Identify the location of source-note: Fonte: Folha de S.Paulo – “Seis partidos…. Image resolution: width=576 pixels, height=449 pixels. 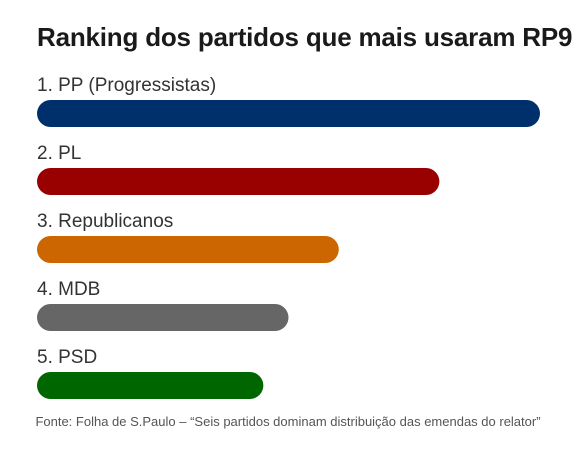
(288, 421).